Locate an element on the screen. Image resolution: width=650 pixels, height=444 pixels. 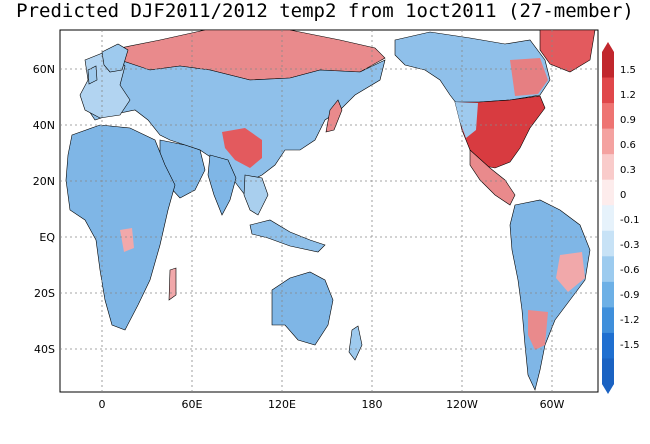
lon-label: 120W is located at coordinates (462, 404).